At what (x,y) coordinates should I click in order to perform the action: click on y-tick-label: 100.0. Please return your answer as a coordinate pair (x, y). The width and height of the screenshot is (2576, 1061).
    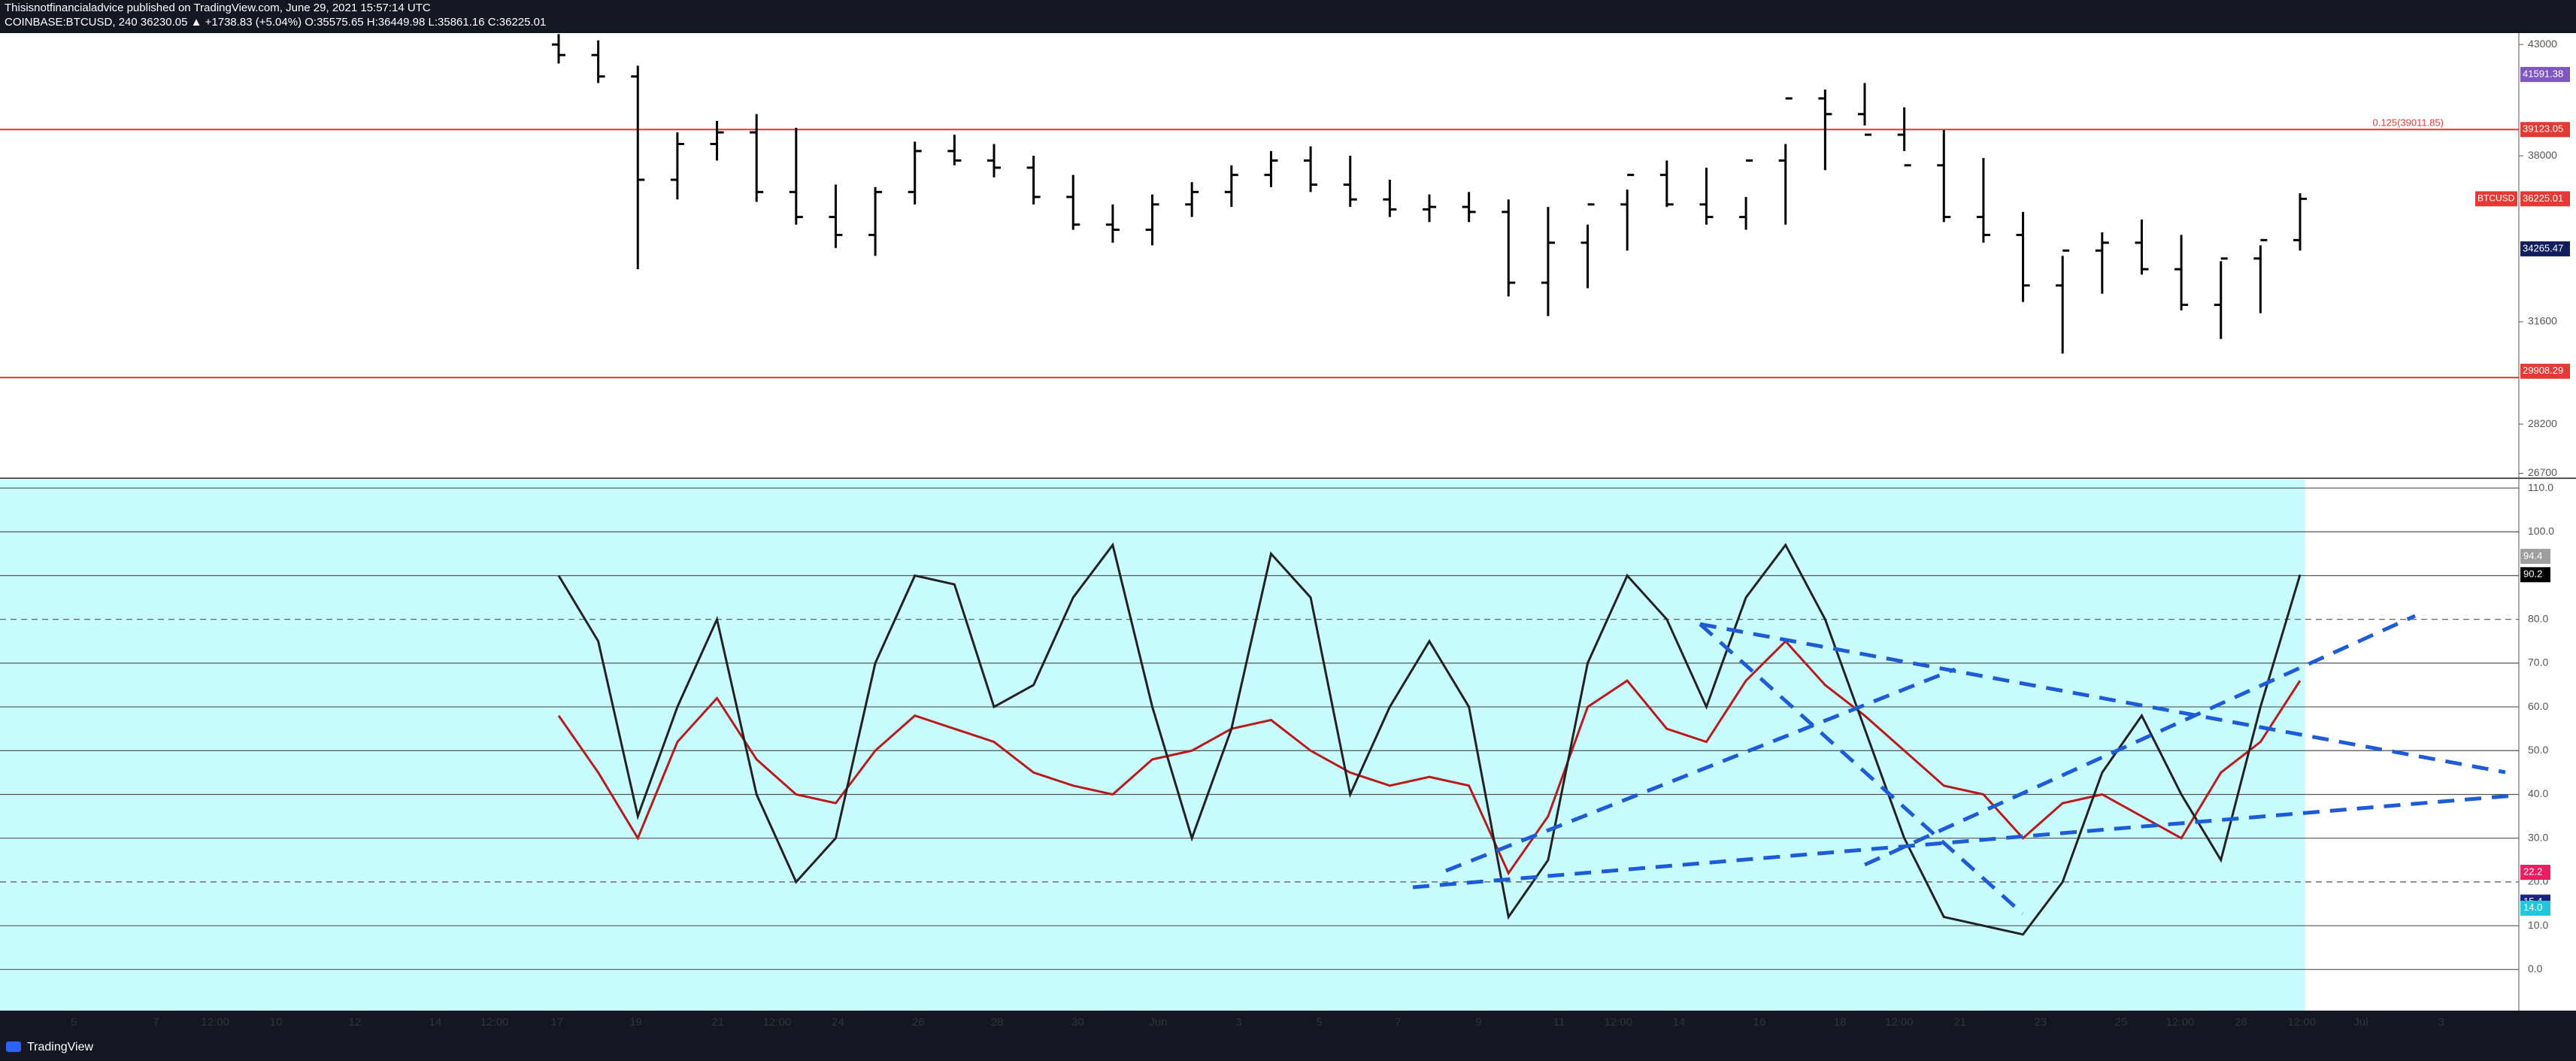
    Looking at the image, I should click on (2541, 531).